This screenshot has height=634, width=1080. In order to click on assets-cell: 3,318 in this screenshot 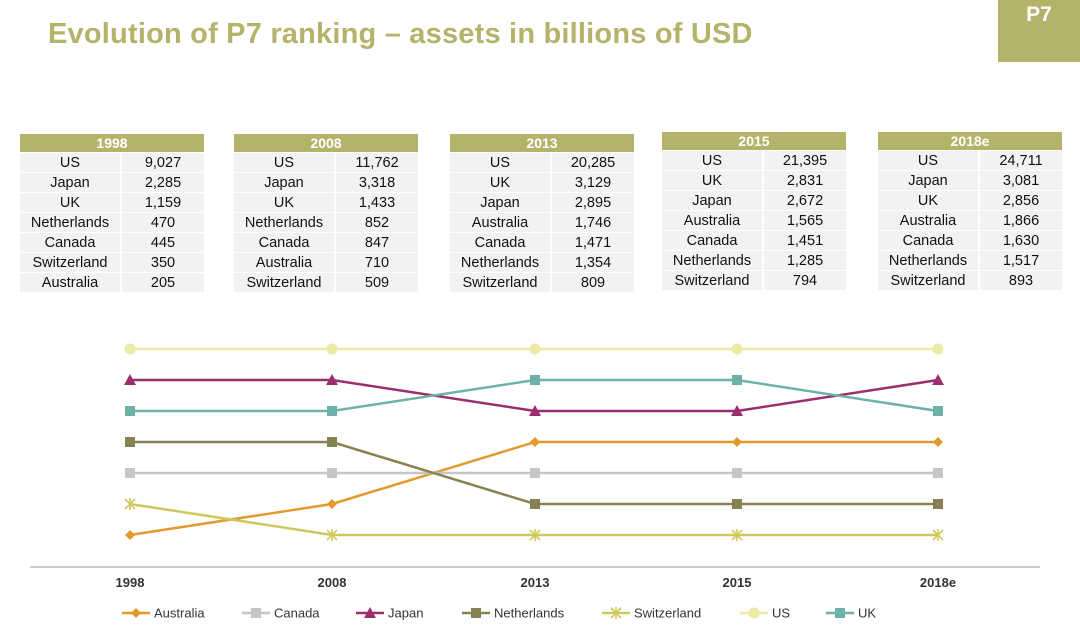, I will do `click(377, 182)`.